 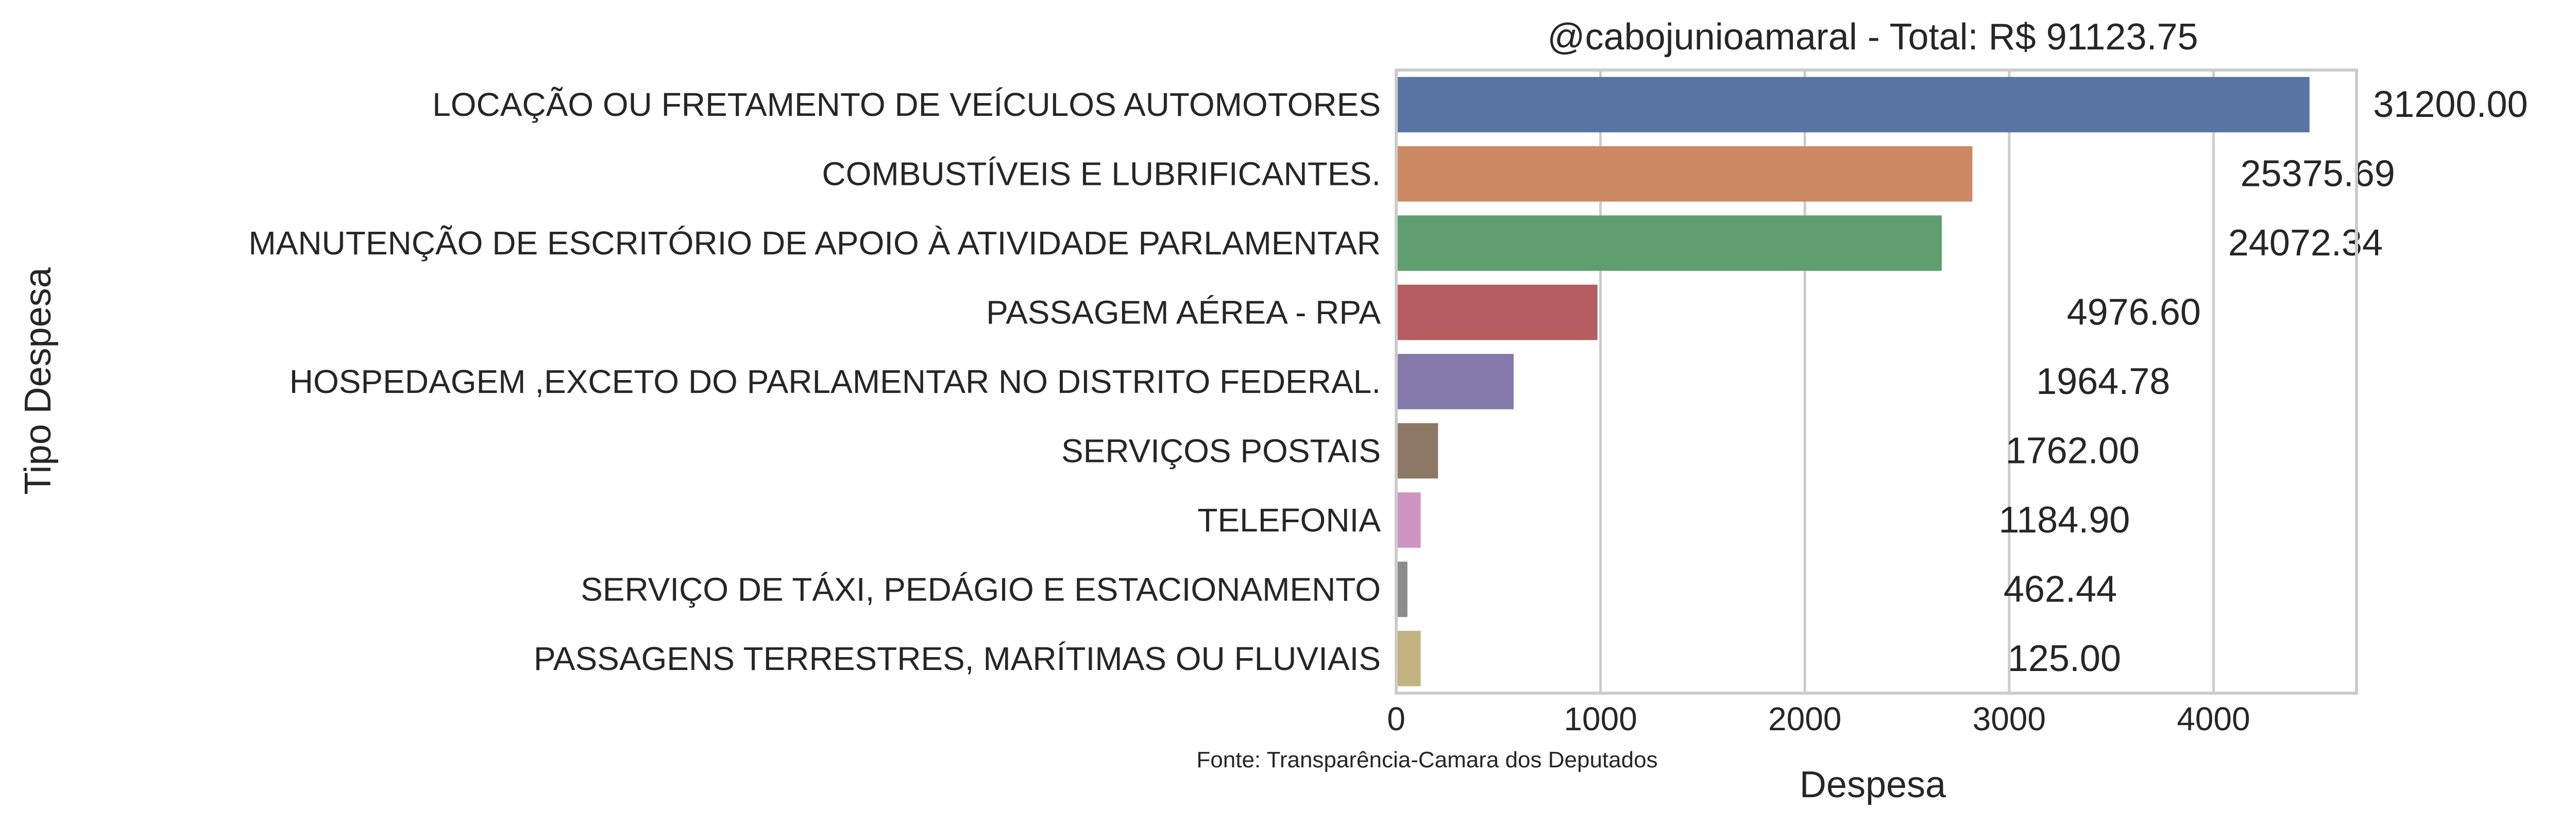 What do you see at coordinates (2318, 174) in the screenshot?
I see `value-label: 25375.69` at bounding box center [2318, 174].